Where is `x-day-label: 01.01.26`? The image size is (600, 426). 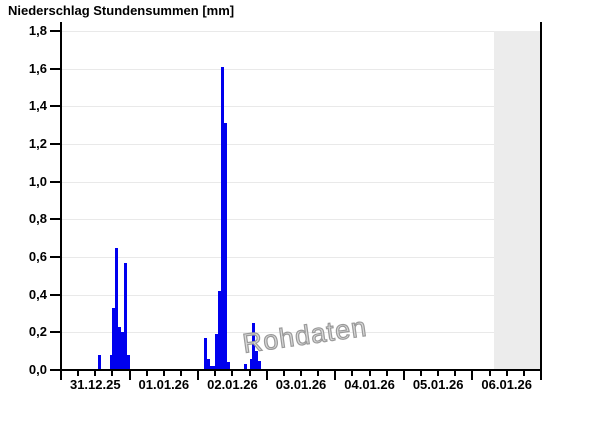
x-day-label: 01.01.26 is located at coordinates (164, 384).